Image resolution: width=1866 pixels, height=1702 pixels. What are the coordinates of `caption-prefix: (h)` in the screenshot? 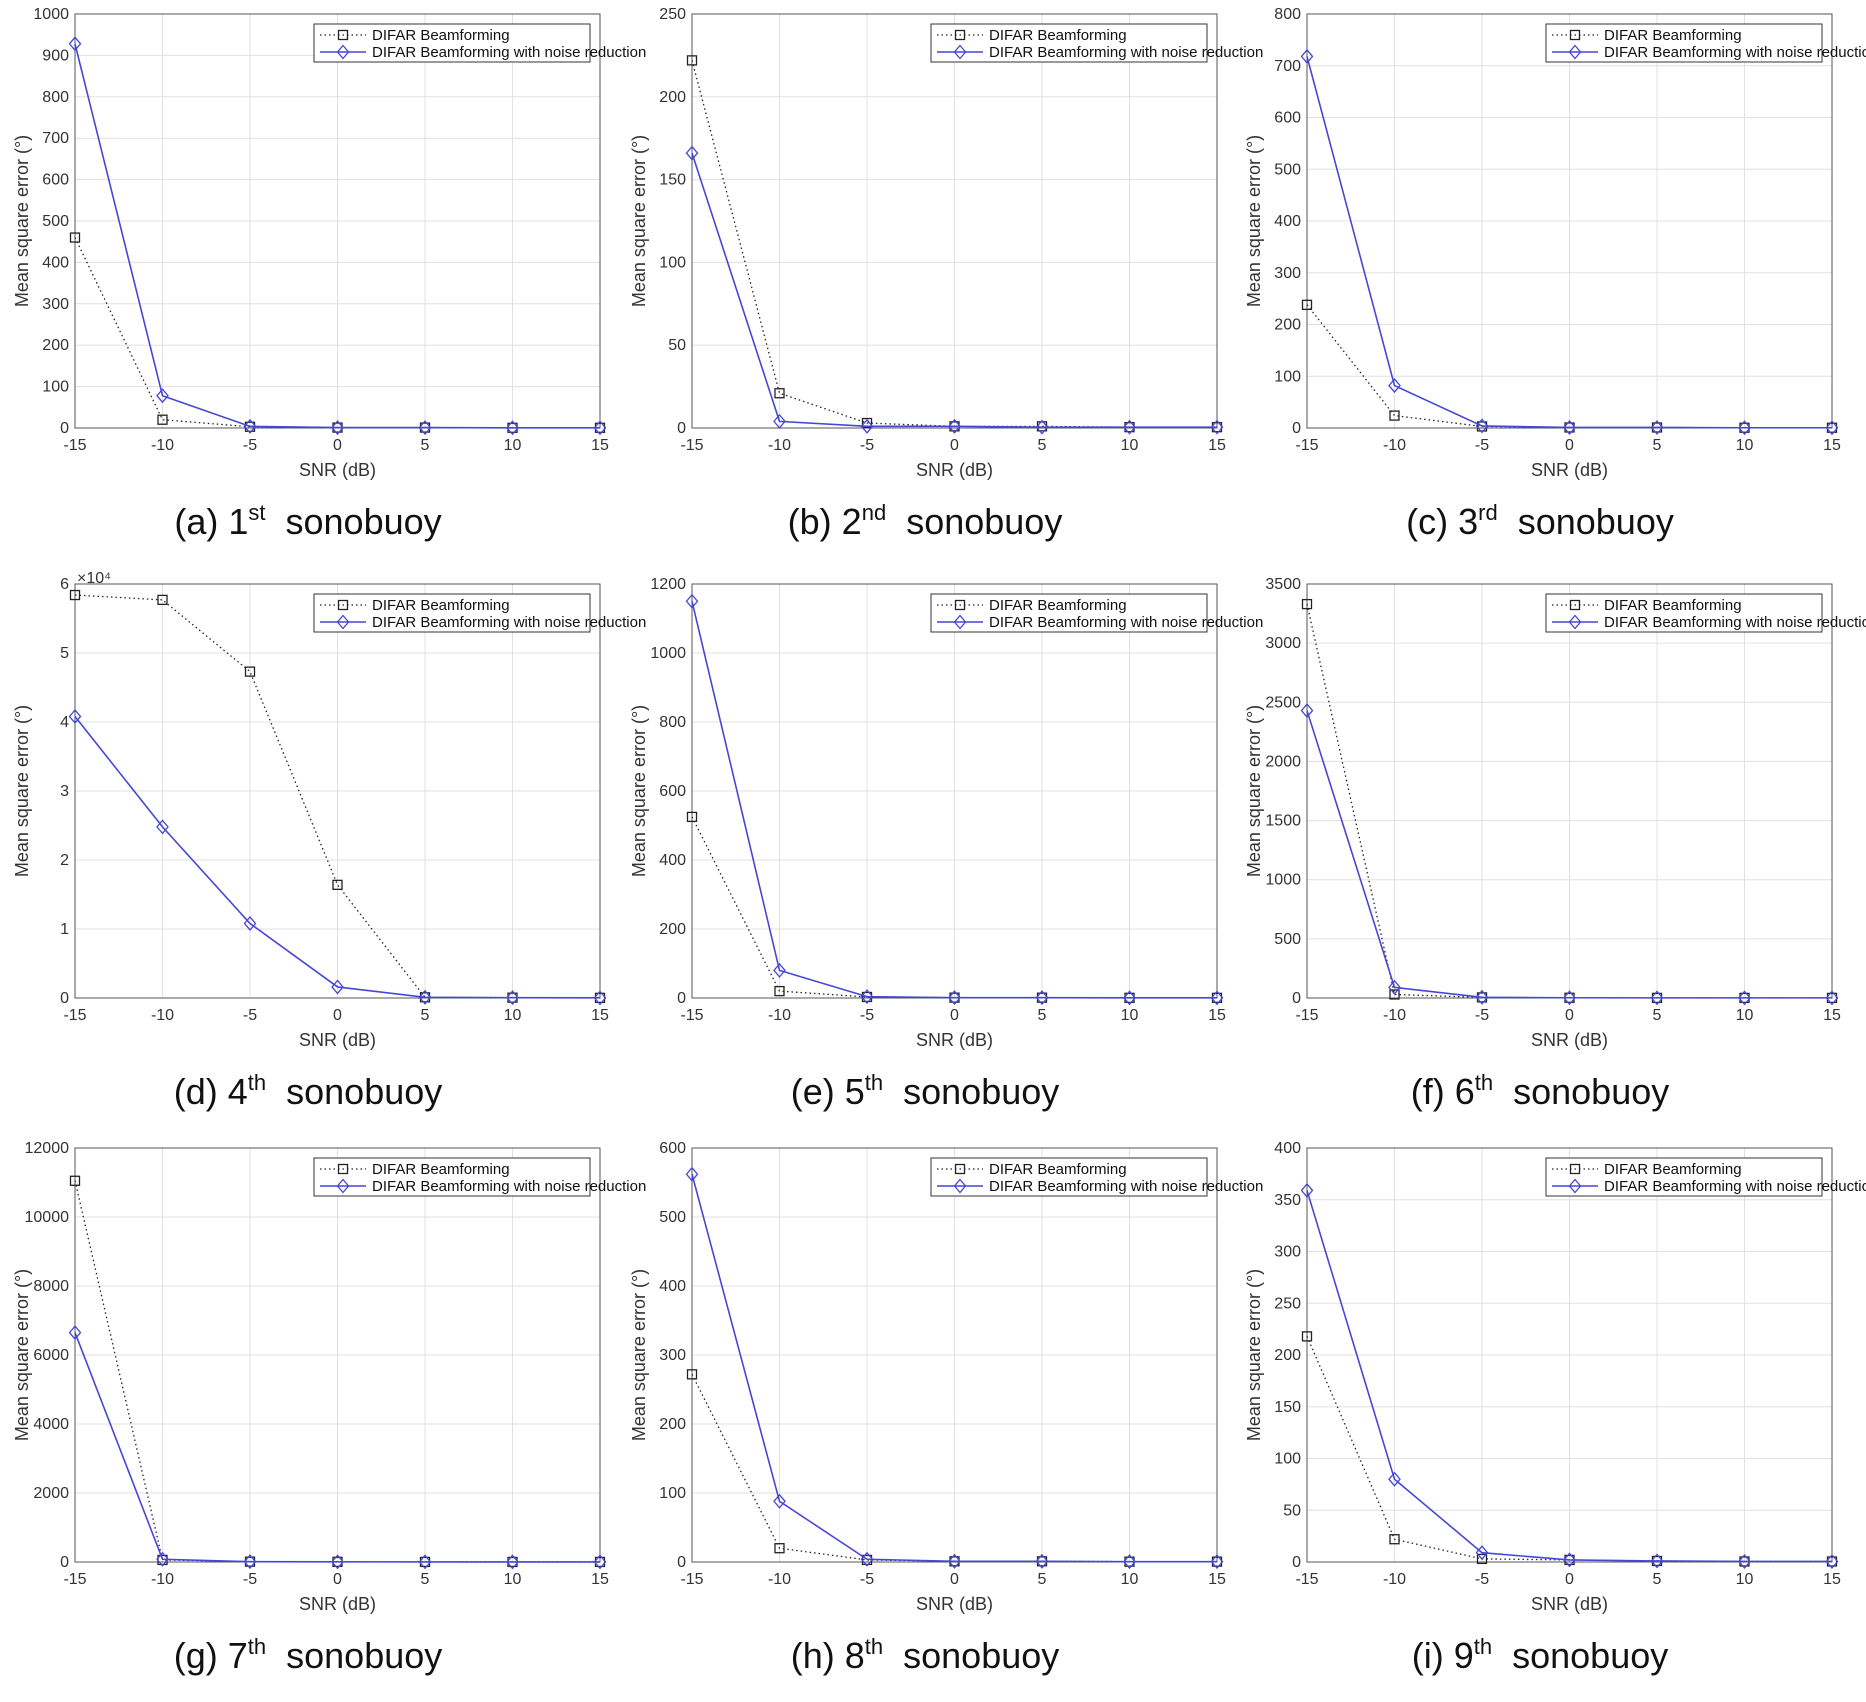 It's located at (817, 1655).